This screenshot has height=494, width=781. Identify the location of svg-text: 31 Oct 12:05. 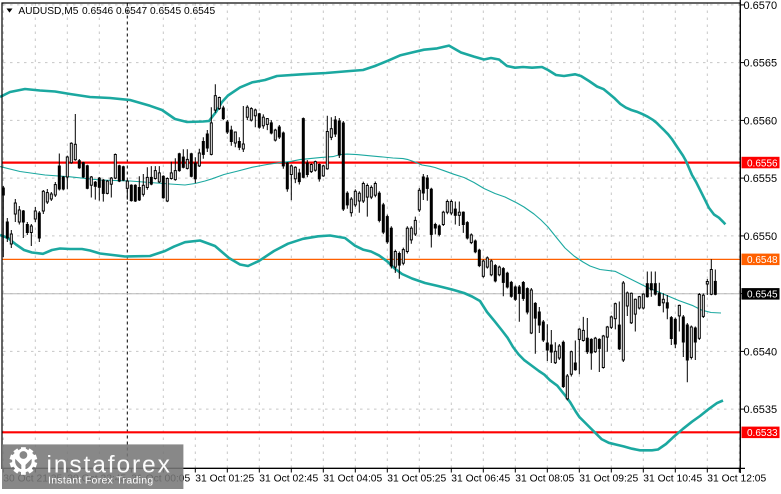
(736, 479).